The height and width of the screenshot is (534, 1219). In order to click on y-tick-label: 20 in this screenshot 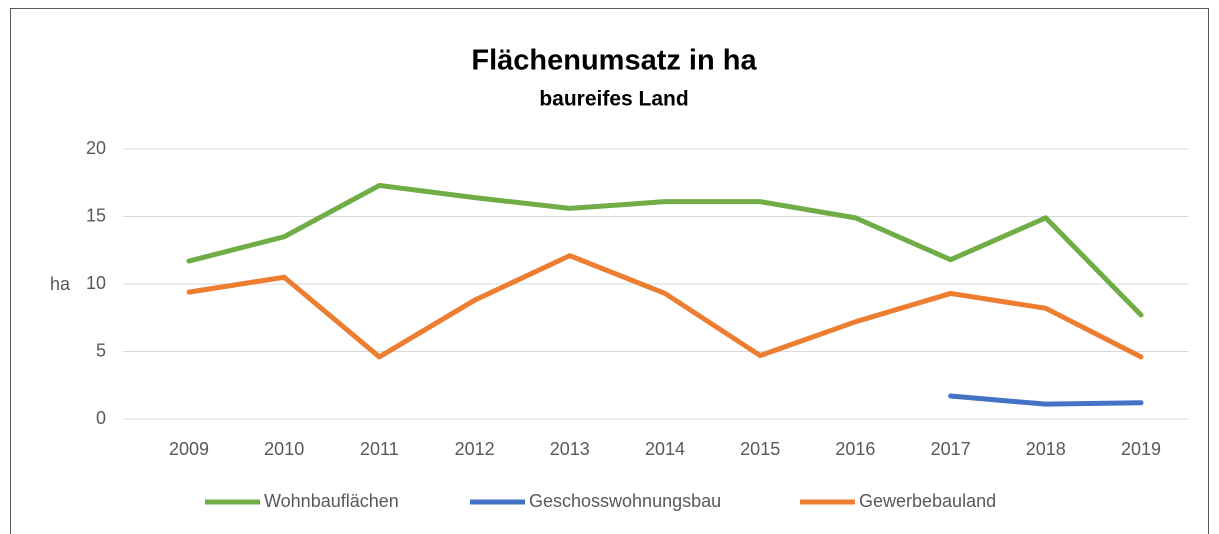, I will do `click(96, 148)`.